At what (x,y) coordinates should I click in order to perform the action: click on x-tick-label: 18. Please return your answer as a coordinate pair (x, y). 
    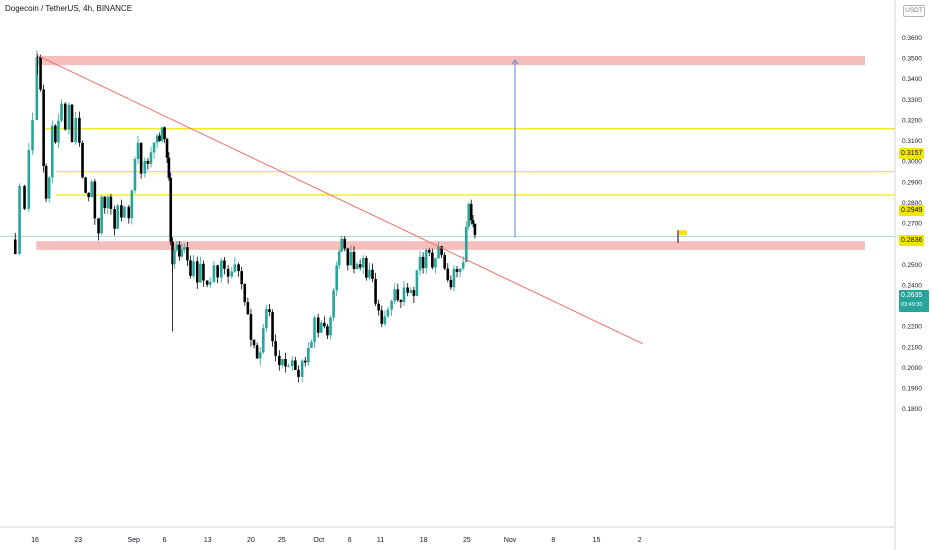
    Looking at the image, I should click on (424, 540).